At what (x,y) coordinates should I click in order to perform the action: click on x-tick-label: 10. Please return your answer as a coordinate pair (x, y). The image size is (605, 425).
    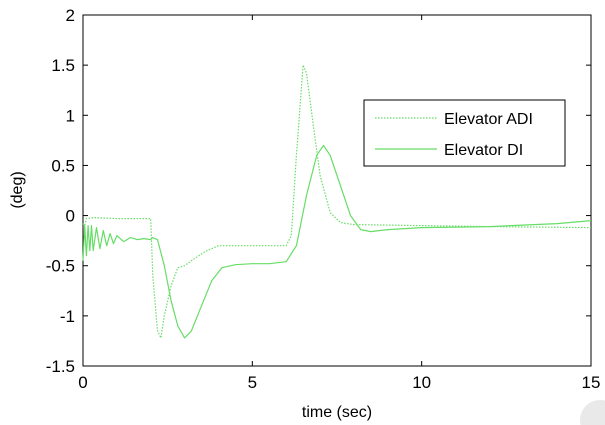
    Looking at the image, I should click on (421, 382).